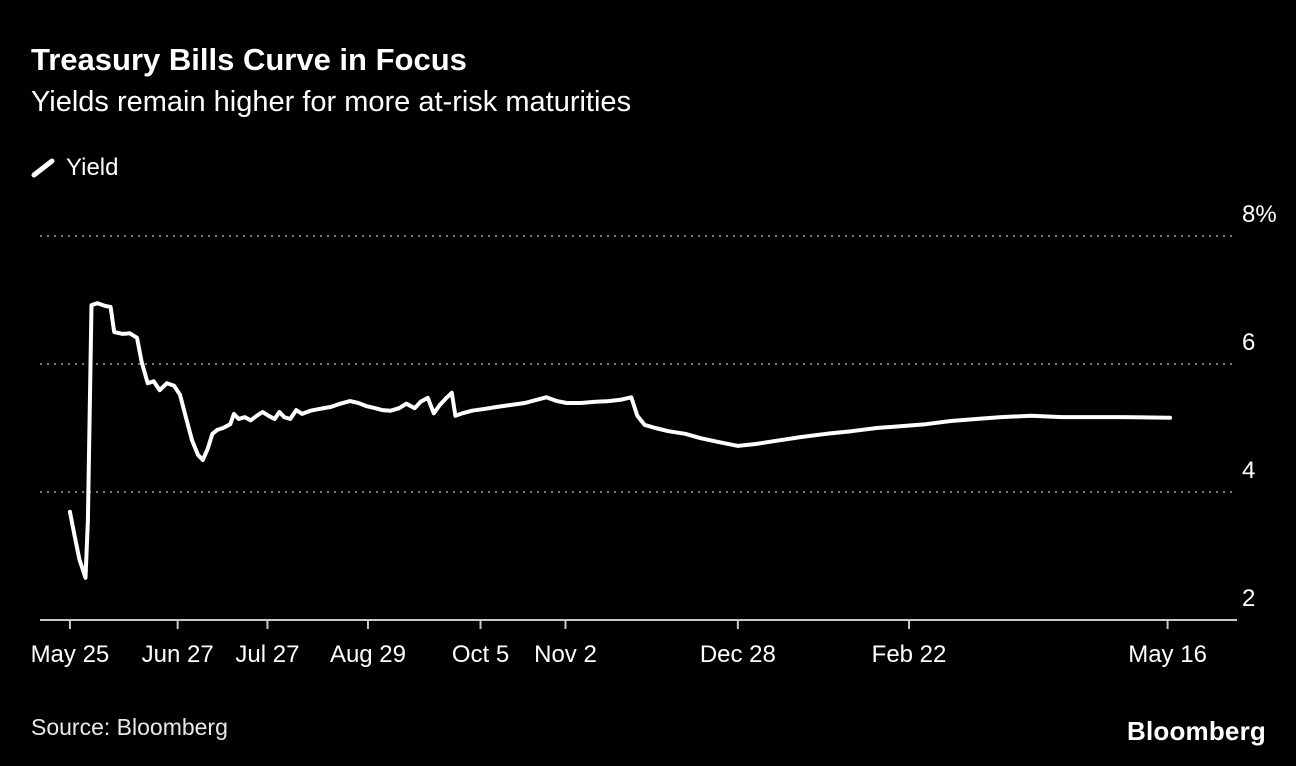 The height and width of the screenshot is (766, 1296). What do you see at coordinates (92, 167) in the screenshot?
I see `legend-label: Yield` at bounding box center [92, 167].